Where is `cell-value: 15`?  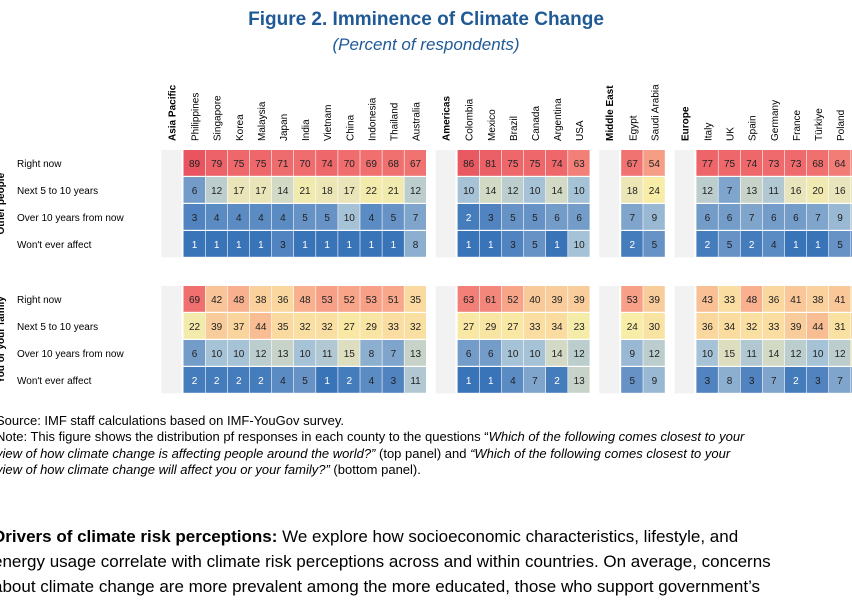 cell-value: 15 is located at coordinates (350, 354).